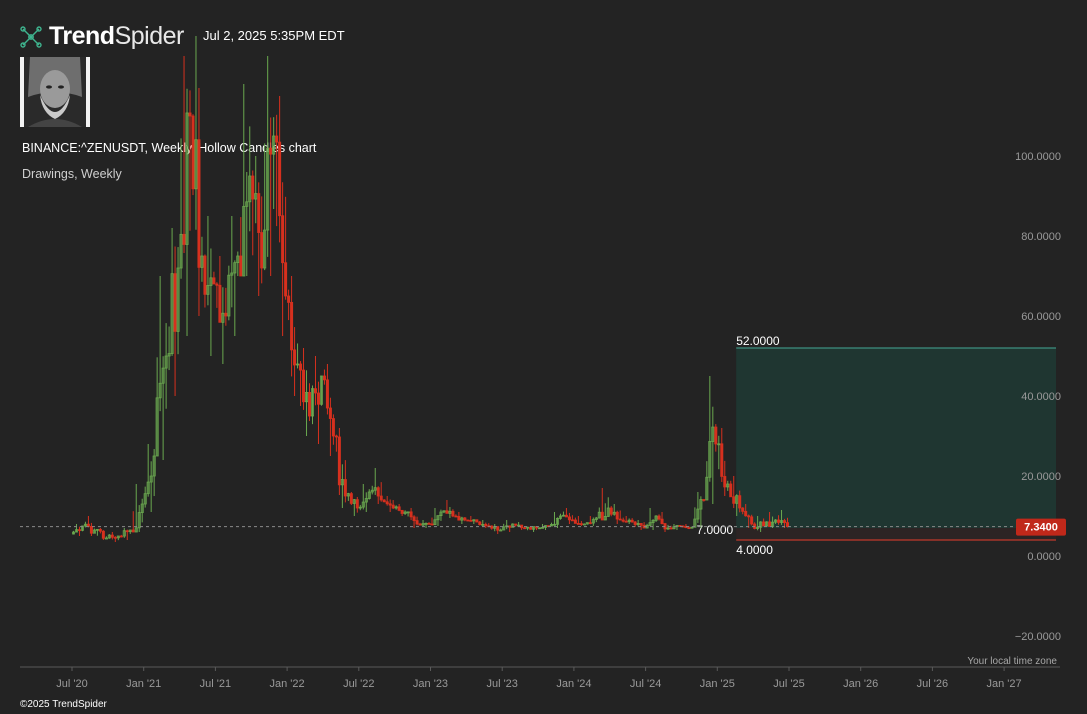 Image resolution: width=1087 pixels, height=714 pixels. I want to click on x-tick-label: Jan '27, so click(1004, 684).